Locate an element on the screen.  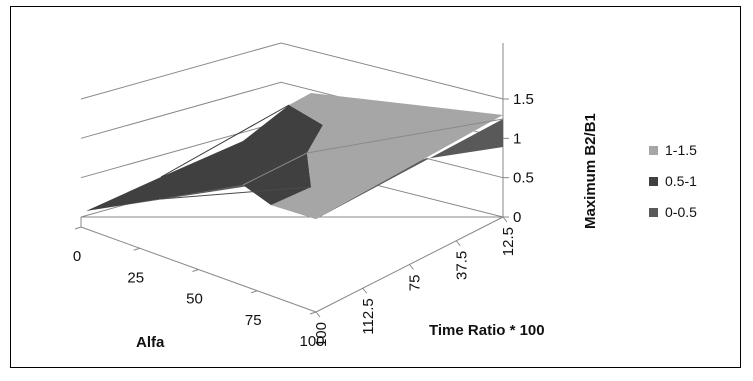
z-axis-title: Maximum B2/B1 is located at coordinates (590, 171).